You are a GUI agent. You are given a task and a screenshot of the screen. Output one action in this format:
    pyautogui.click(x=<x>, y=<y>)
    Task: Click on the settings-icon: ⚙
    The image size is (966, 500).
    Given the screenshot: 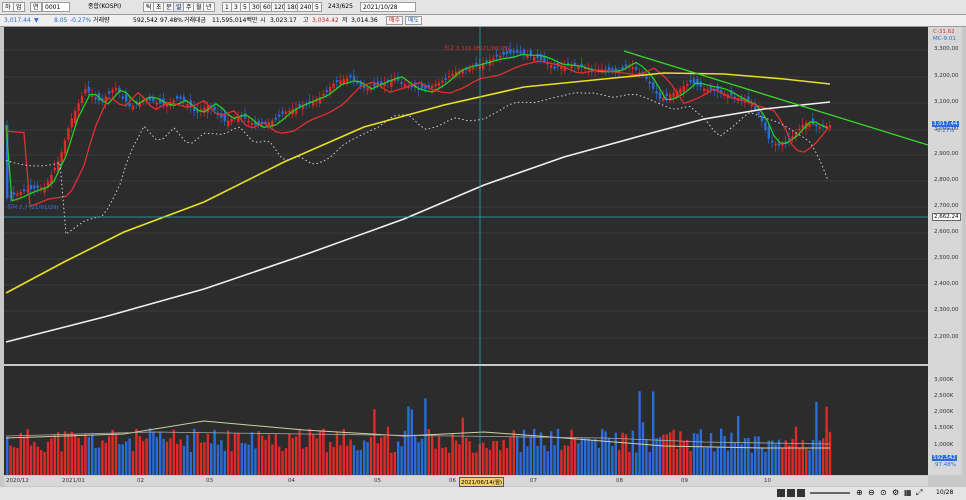 What is the action you would take?
    pyautogui.click(x=896, y=492)
    